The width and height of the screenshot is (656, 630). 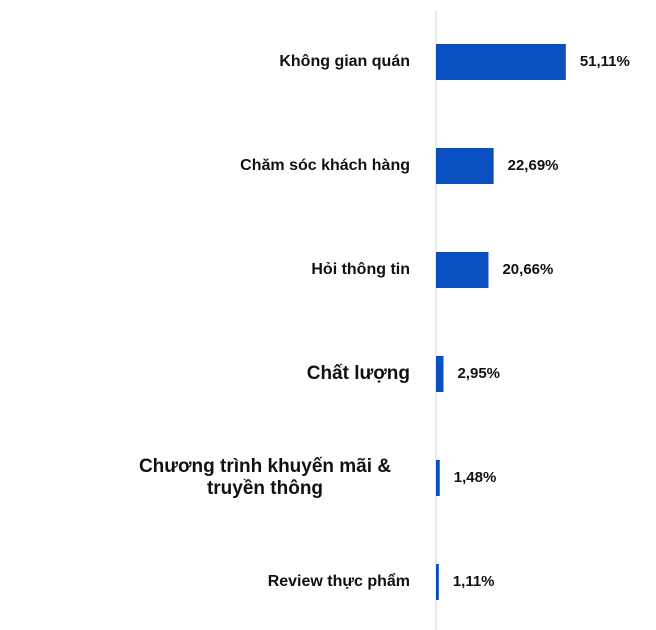 What do you see at coordinates (338, 581) in the screenshot?
I see `category-label: Review thực phẩm` at bounding box center [338, 581].